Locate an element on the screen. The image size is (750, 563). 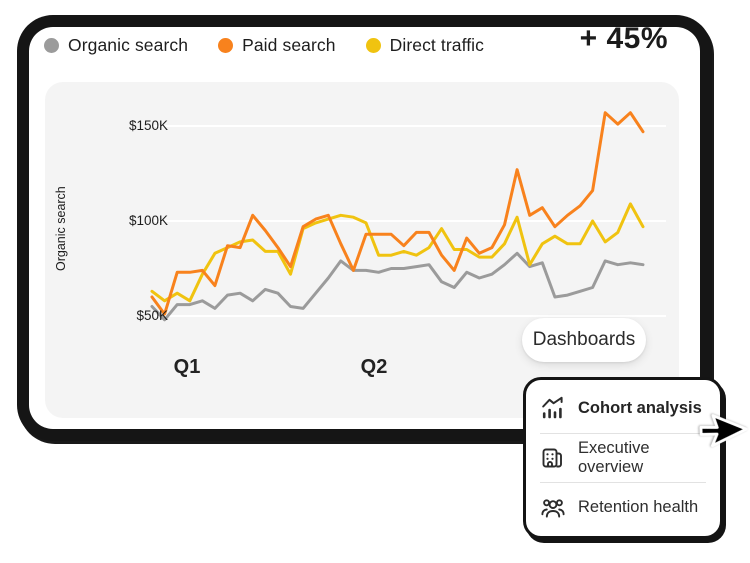
dashboards-button-label: Dashboards is located at coordinates (584, 339).